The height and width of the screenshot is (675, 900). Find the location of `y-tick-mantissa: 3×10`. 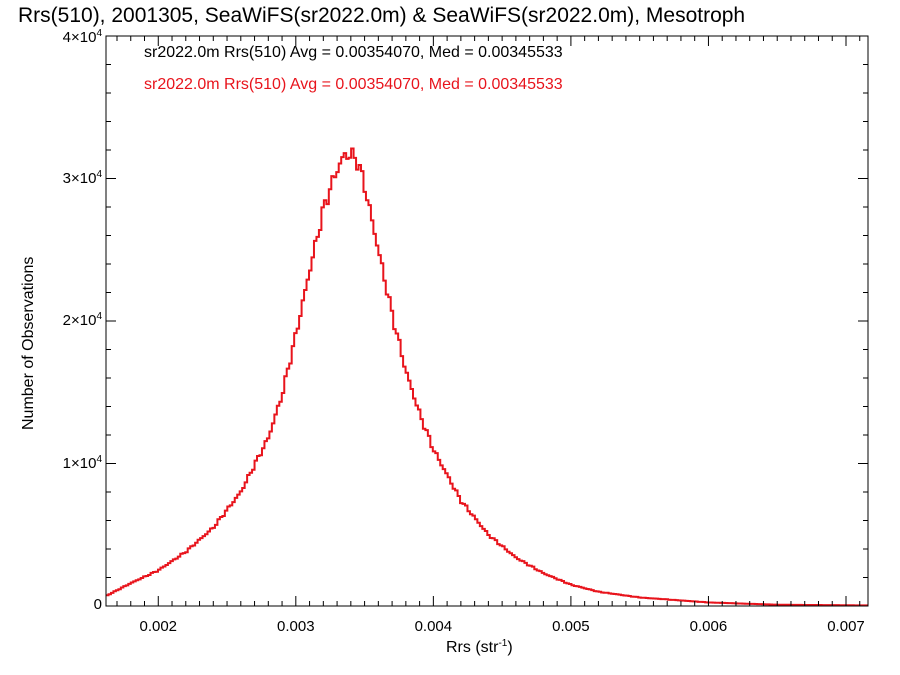

y-tick-mantissa: 3×10 is located at coordinates (79, 178).